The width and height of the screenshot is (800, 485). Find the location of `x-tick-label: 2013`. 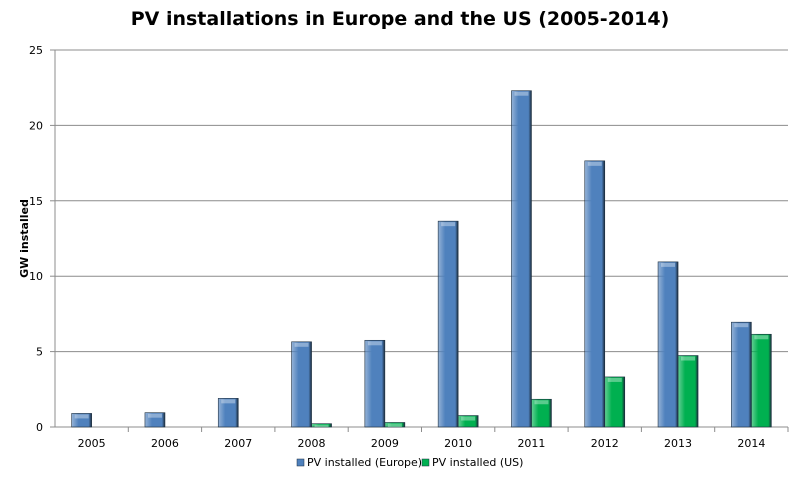

x-tick-label: 2013 is located at coordinates (678, 443).